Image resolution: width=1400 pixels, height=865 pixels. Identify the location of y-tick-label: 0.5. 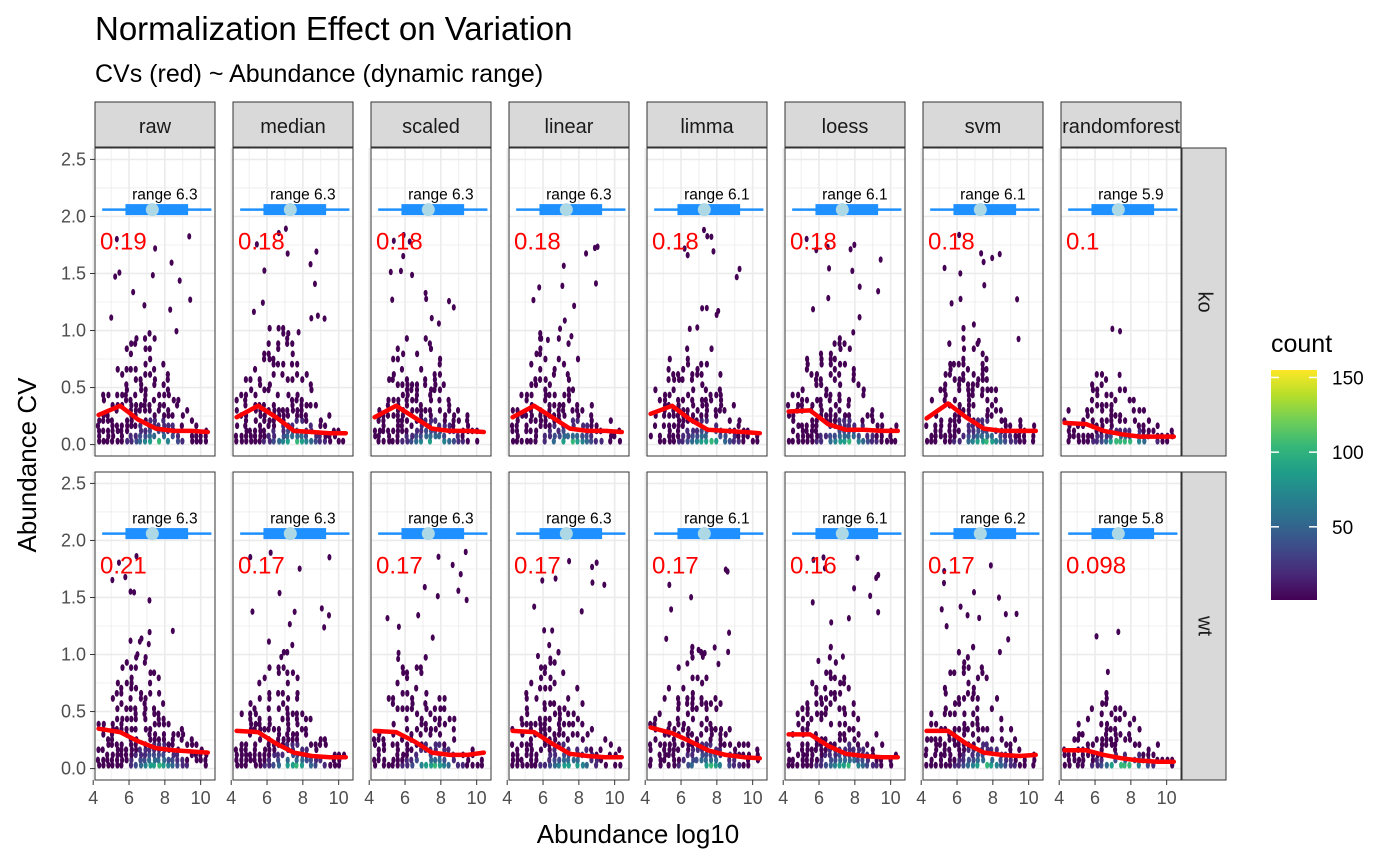
(73, 712).